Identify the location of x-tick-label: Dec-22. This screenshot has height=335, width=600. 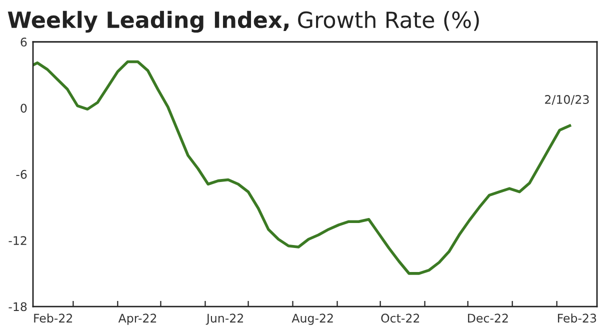
(488, 318).